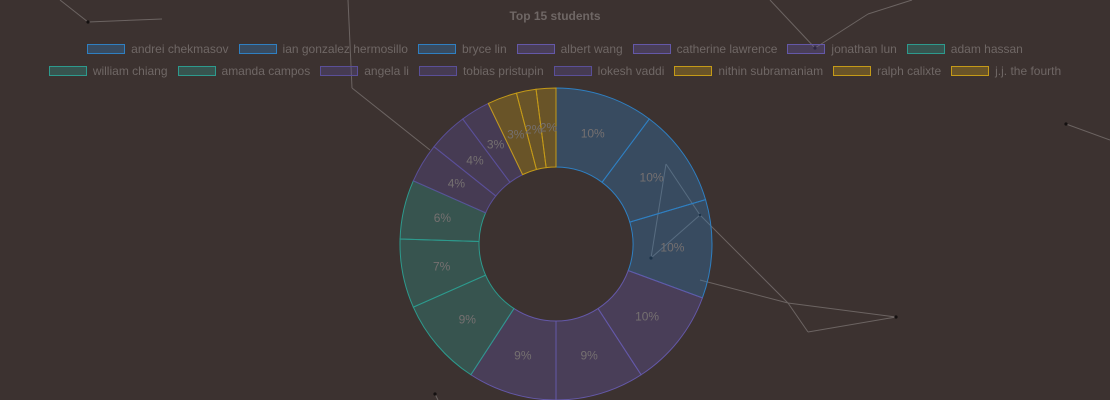 The image size is (1110, 400). Describe the element at coordinates (591, 49) in the screenshot. I see `legend-label: albert wang` at that location.